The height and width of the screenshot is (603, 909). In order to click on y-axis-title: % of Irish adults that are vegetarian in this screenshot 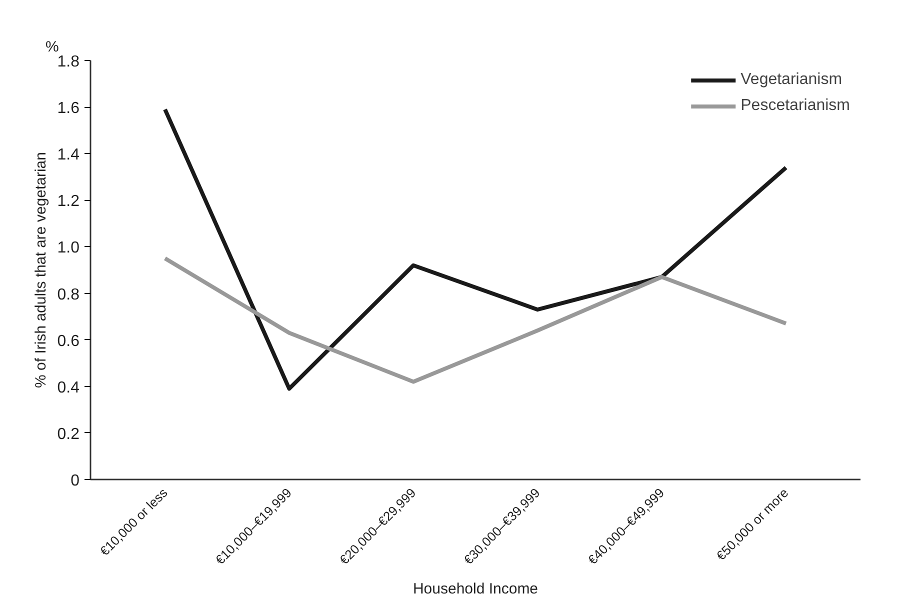, I will do `click(41, 270)`.